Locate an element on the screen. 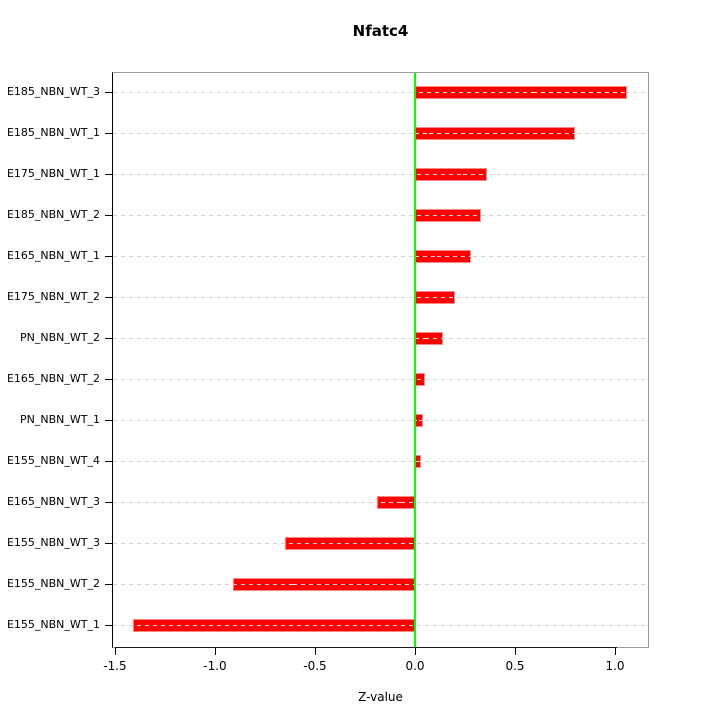 The image size is (720, 720). y-axis-label: E155_NBN_WT_2 is located at coordinates (53, 583).